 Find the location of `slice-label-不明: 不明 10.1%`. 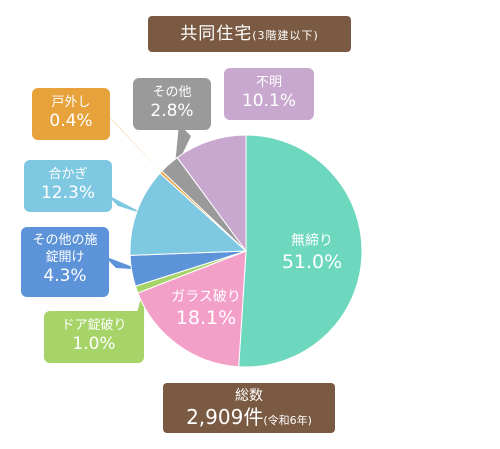

slice-label-不明: 不明 10.1% is located at coordinates (269, 94).